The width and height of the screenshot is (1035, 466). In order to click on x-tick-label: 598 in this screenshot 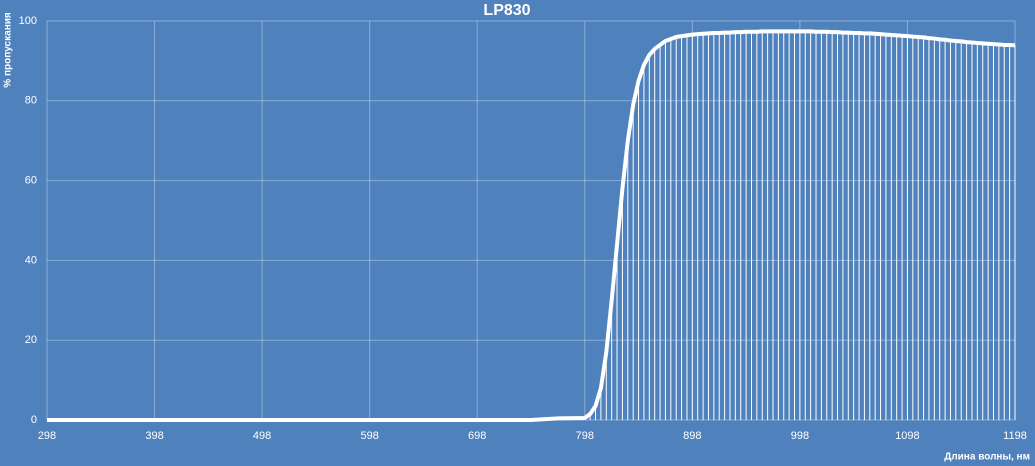, I will do `click(369, 436)`.